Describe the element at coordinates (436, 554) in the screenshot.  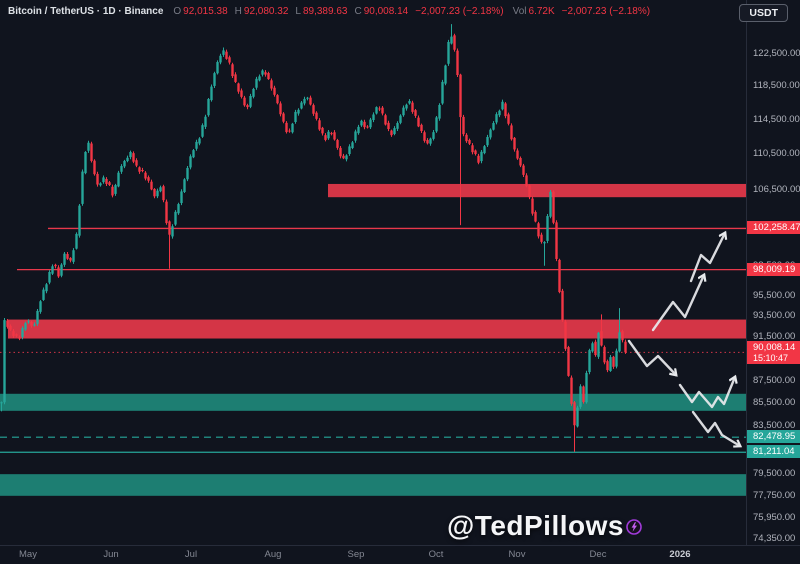
I see `time-tick-Oct: Oct` at that location.